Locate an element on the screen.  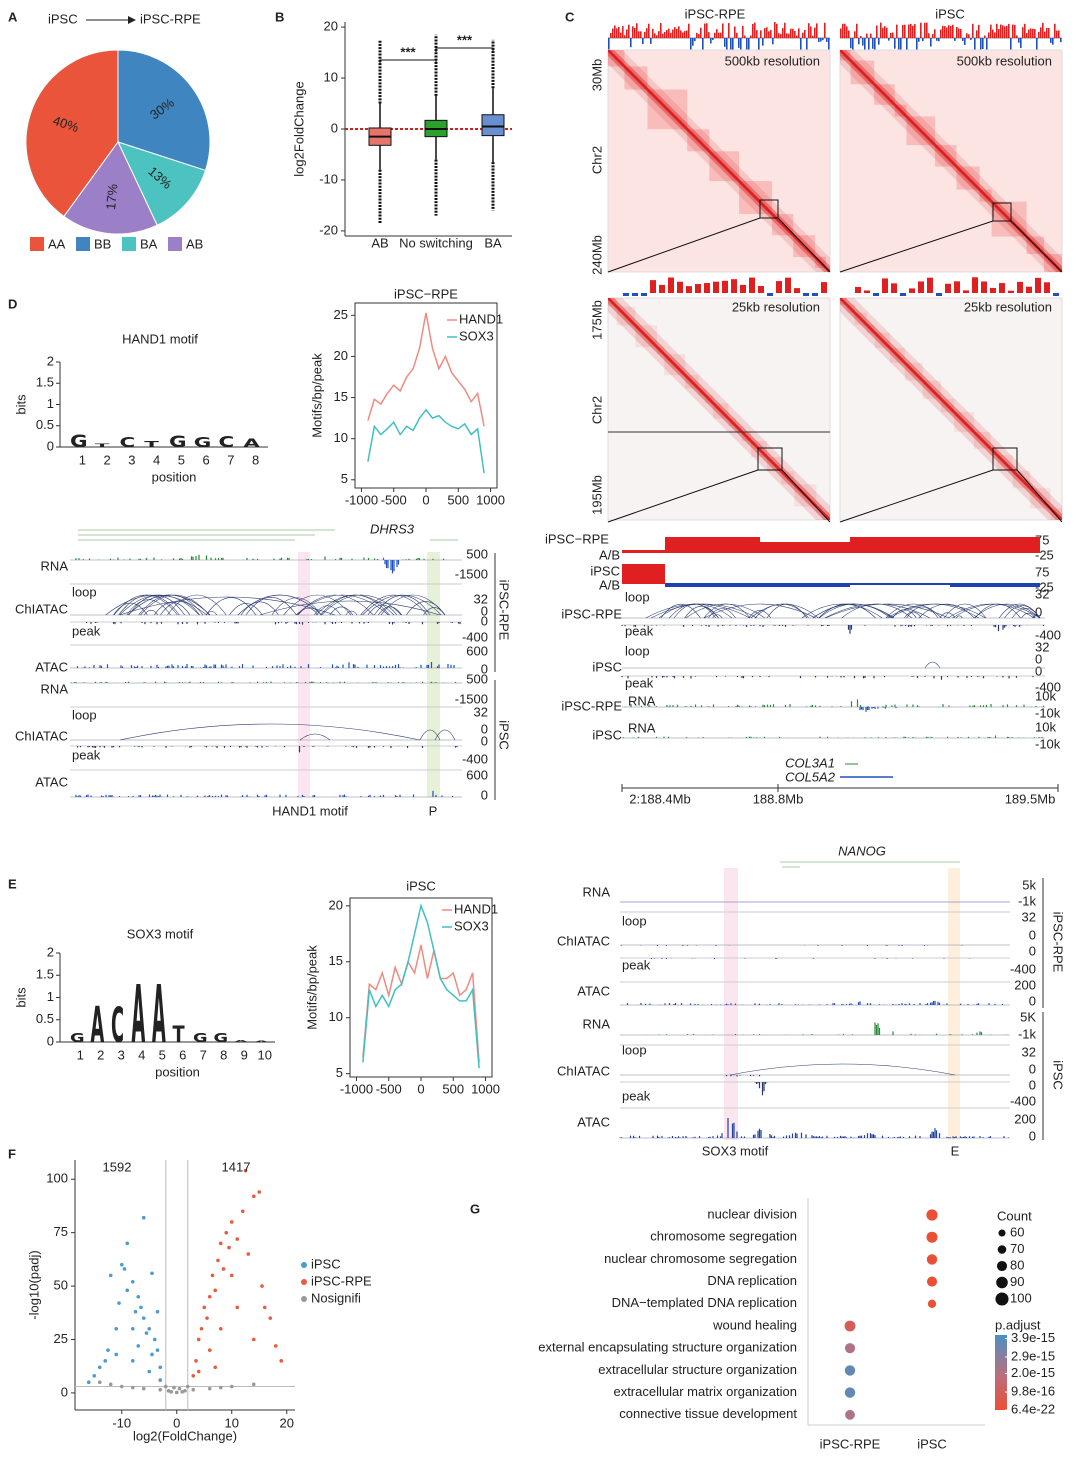
y-tick-label: 2 is located at coordinates (50, 360).